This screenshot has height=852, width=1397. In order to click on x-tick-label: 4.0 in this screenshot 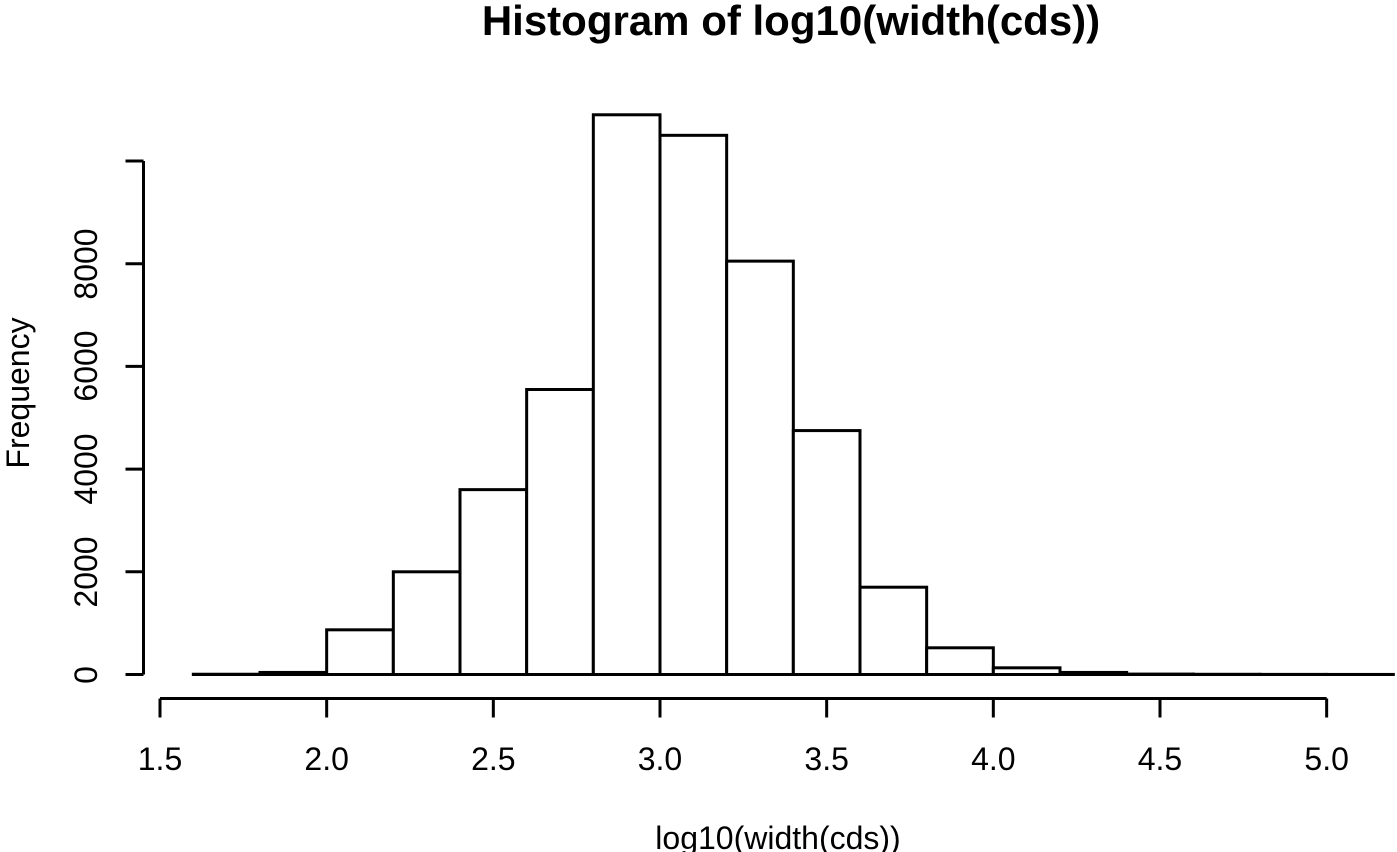, I will do `click(993, 759)`.